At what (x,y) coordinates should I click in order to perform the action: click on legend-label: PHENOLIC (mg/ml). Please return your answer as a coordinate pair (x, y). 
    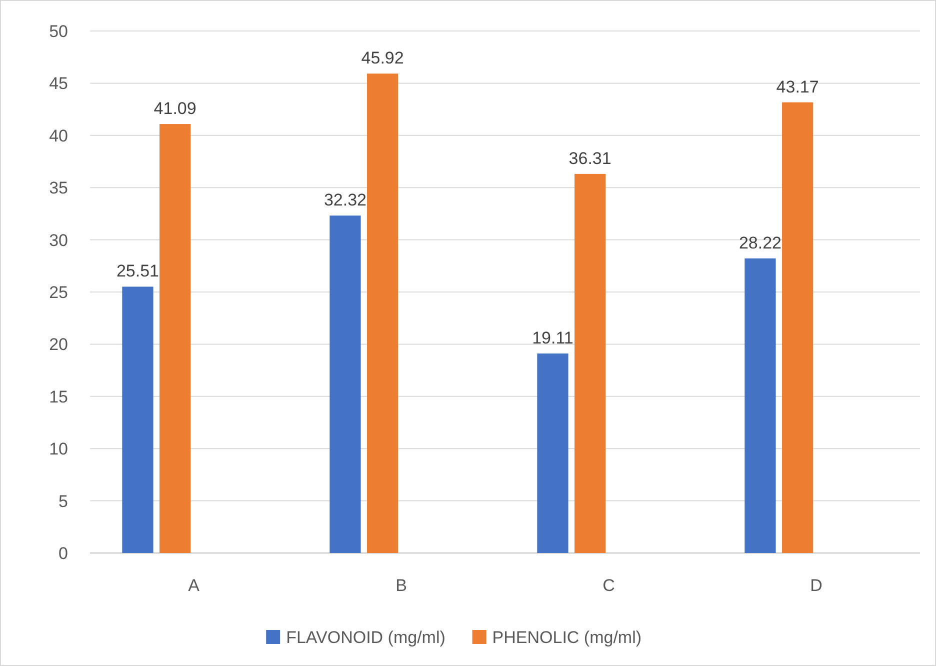
    Looking at the image, I should click on (567, 637).